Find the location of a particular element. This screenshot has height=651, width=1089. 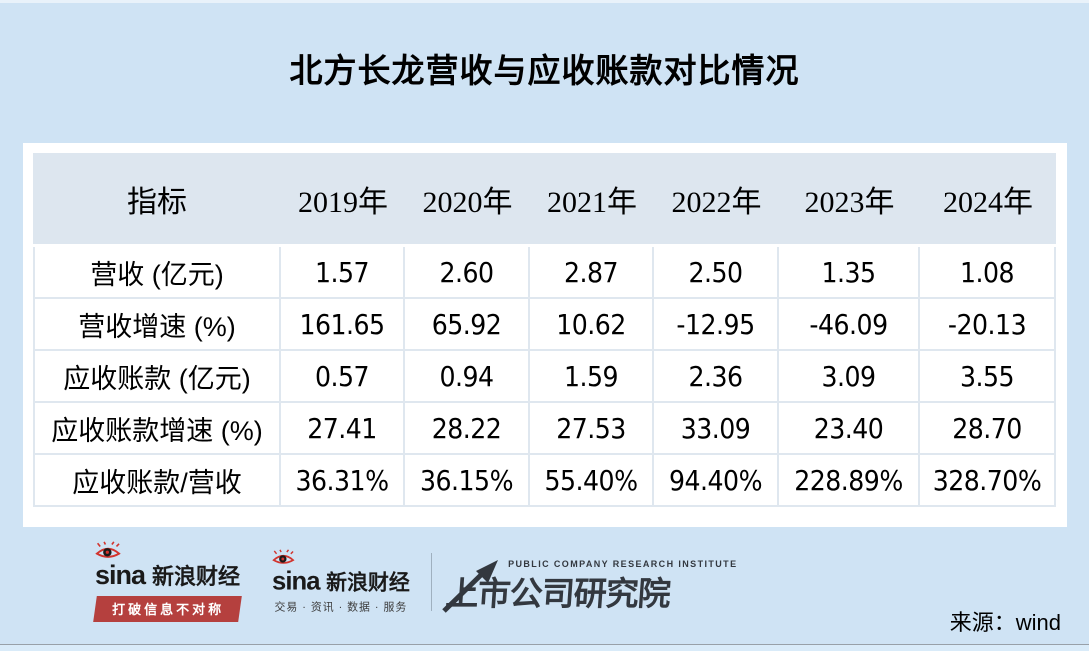

institute-chinese-name: 上市公司研究院 is located at coordinates (558, 593).